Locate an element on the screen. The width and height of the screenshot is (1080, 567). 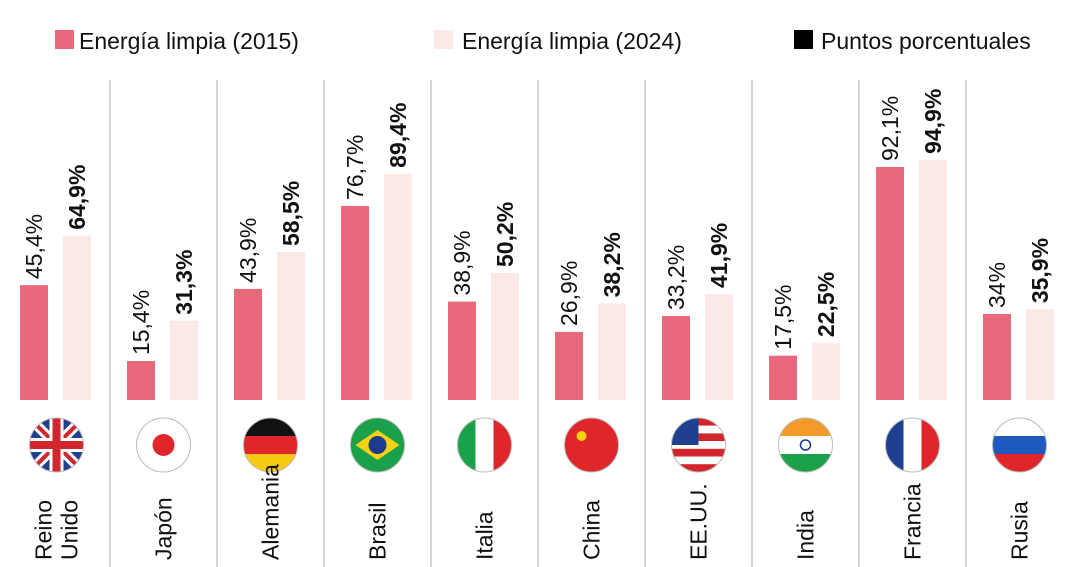
legend-label: Energía limpia (2015) is located at coordinates (189, 41).